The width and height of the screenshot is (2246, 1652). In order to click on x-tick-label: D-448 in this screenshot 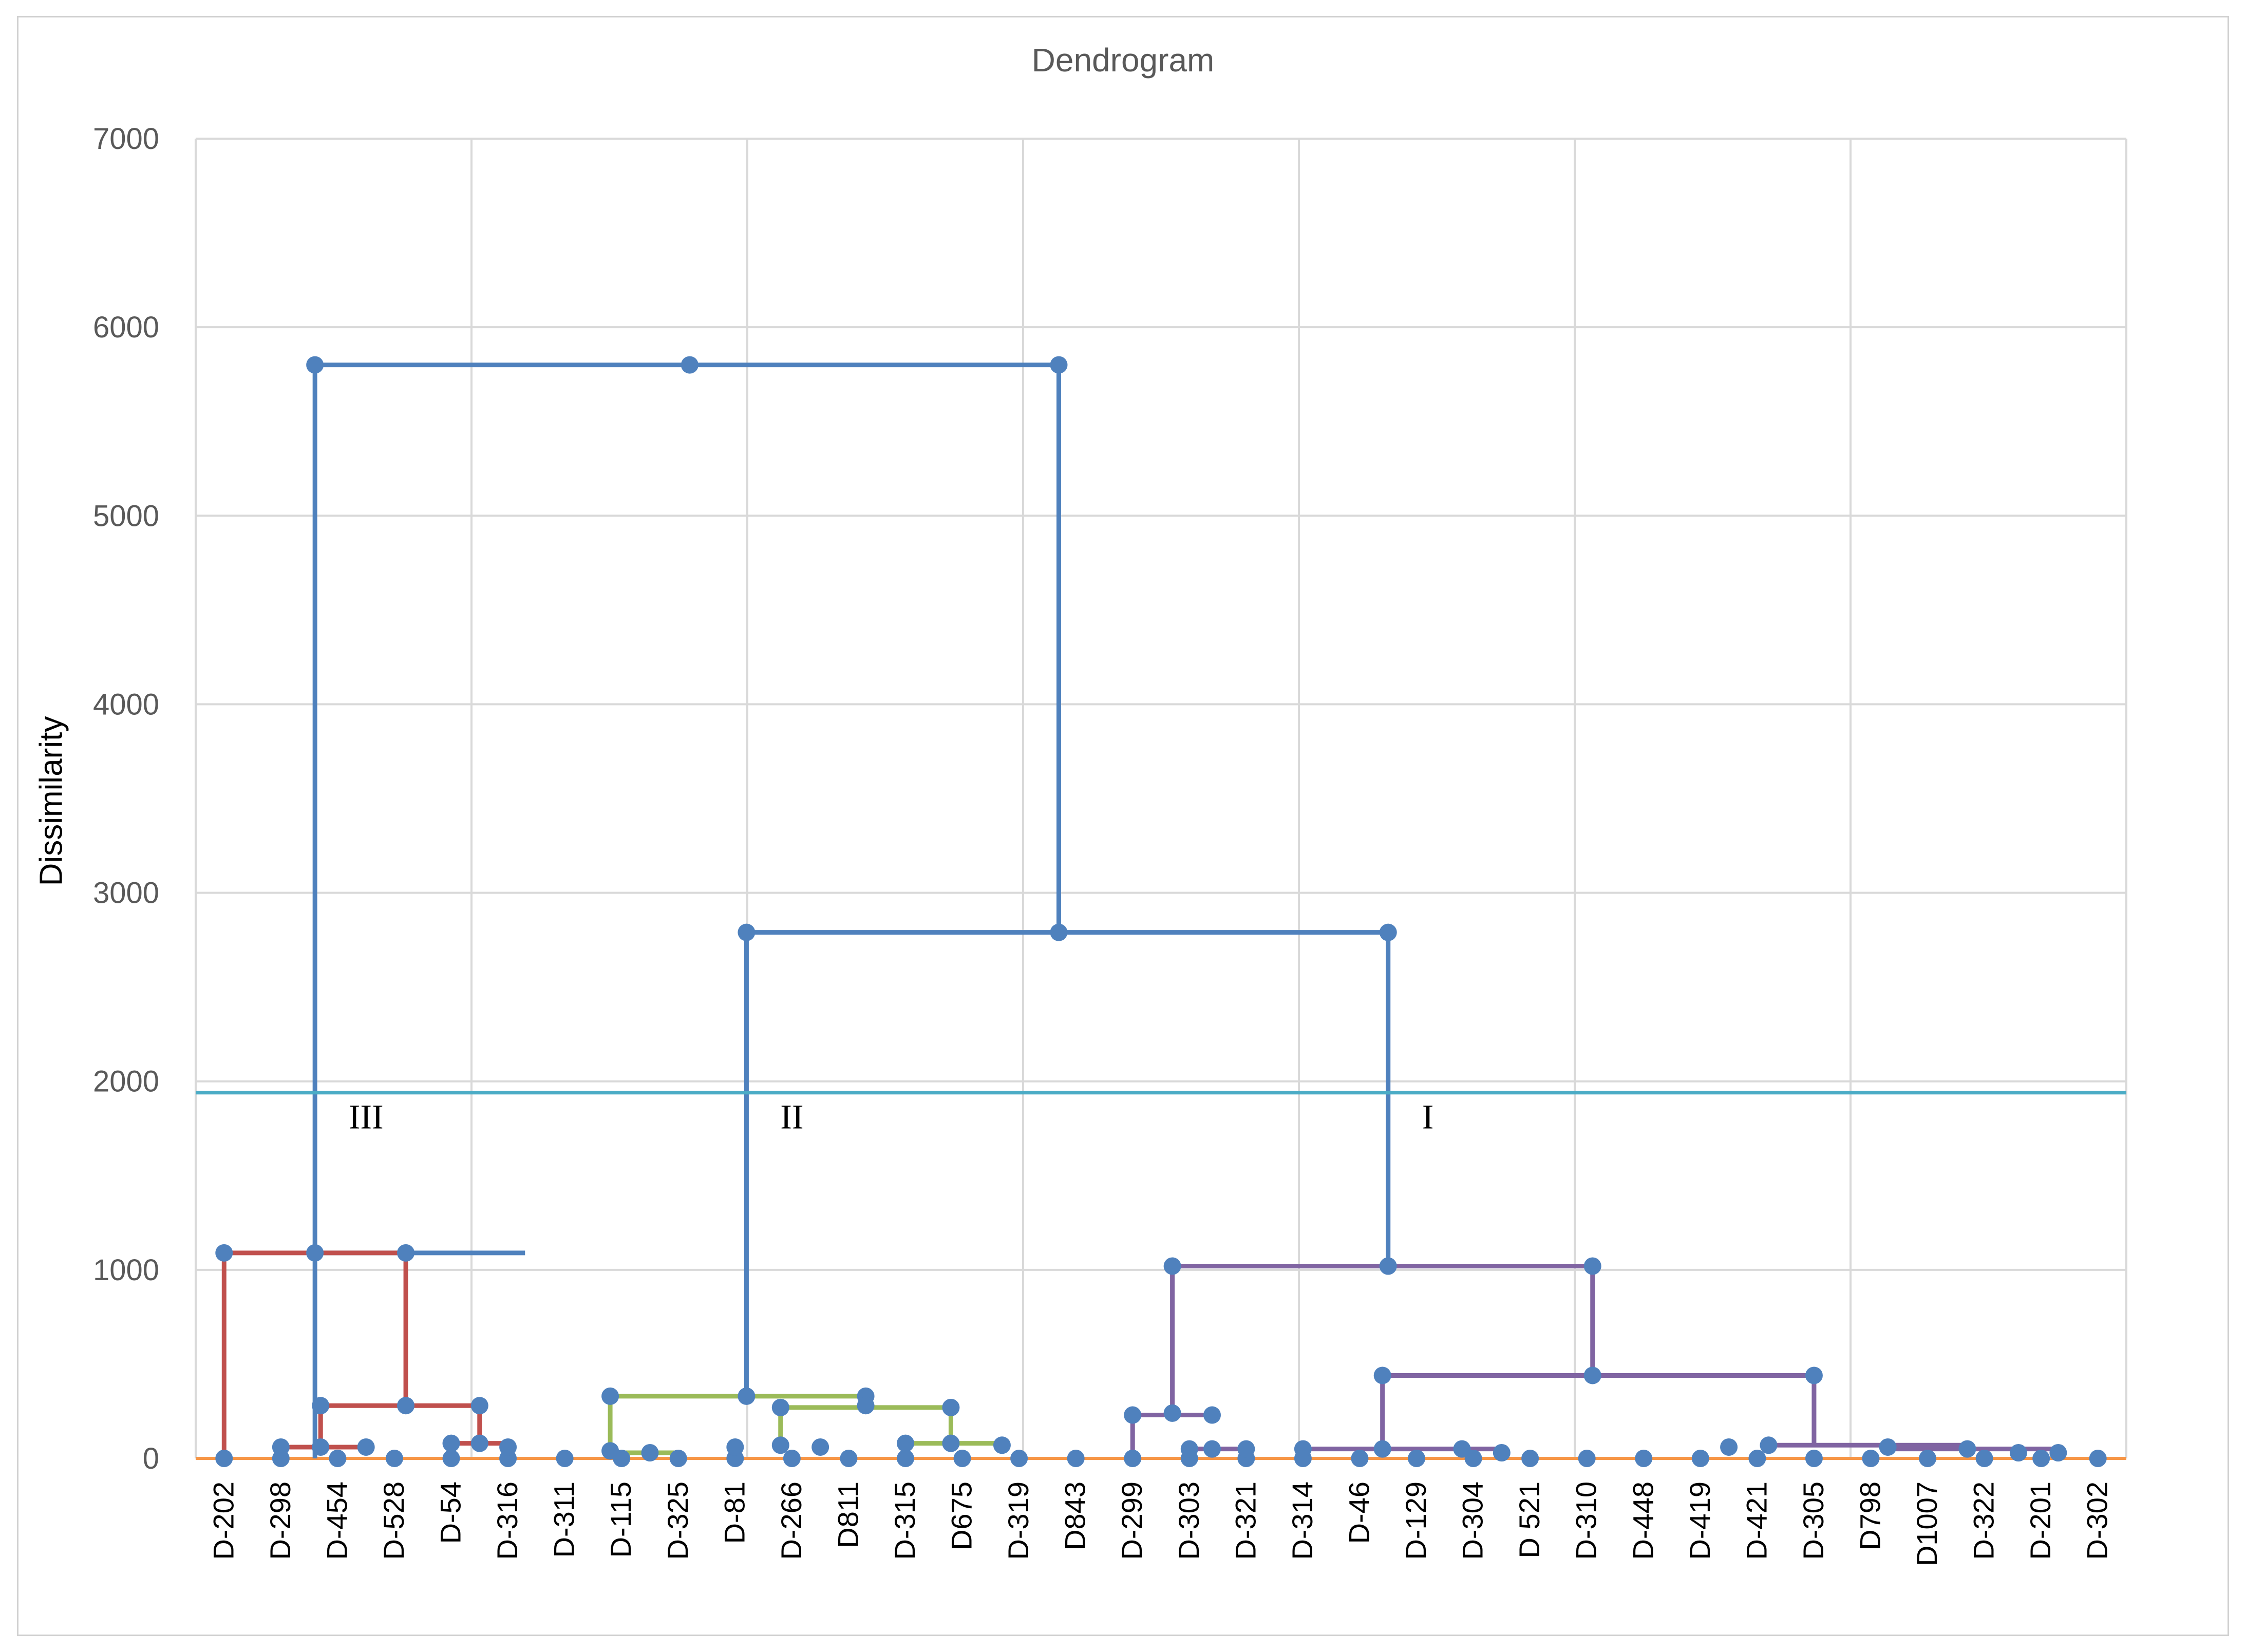, I will do `click(1643, 1521)`.